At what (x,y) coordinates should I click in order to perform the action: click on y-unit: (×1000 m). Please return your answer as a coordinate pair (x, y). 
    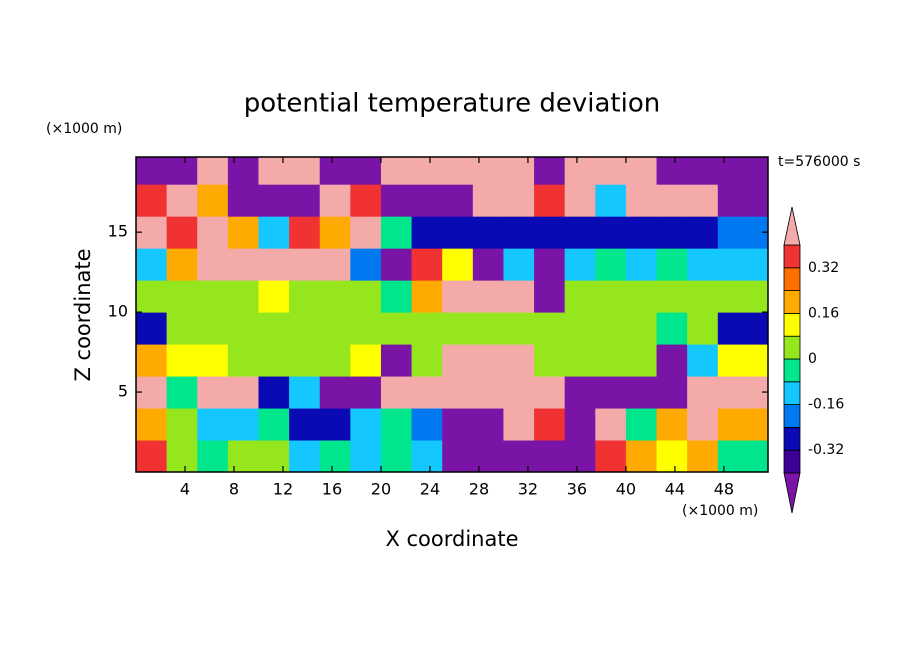
    Looking at the image, I should click on (84, 129).